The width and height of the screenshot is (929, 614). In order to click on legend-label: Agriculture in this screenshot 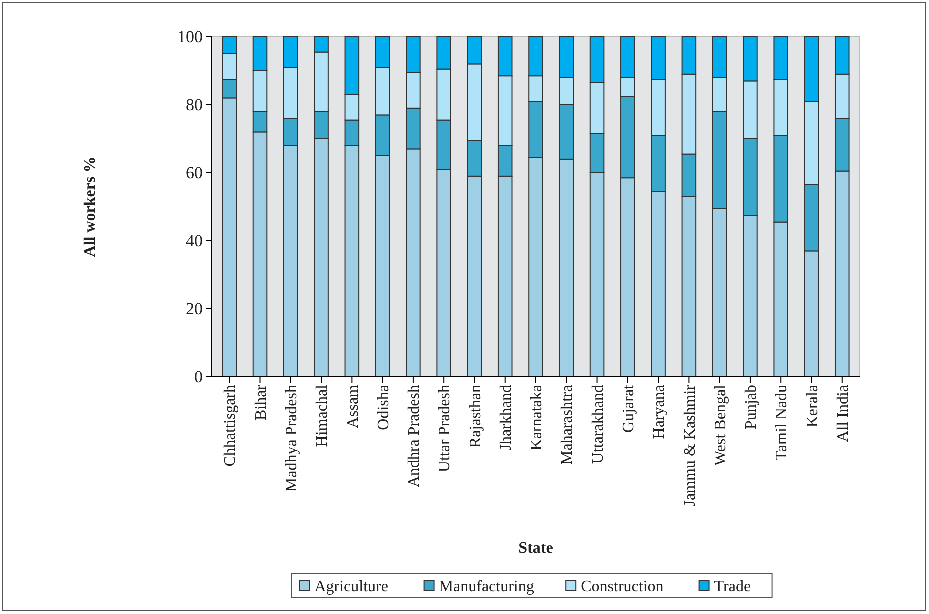, I will do `click(351, 587)`.